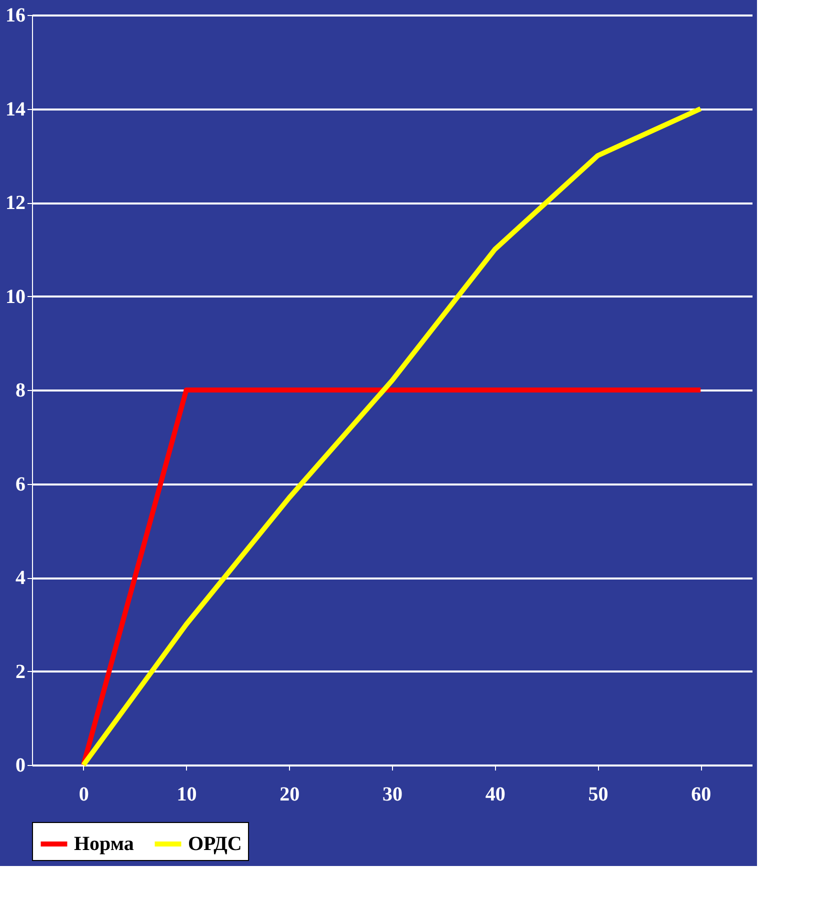  What do you see at coordinates (215, 844) in the screenshot?
I see `legend-label: ОРДС` at bounding box center [215, 844].